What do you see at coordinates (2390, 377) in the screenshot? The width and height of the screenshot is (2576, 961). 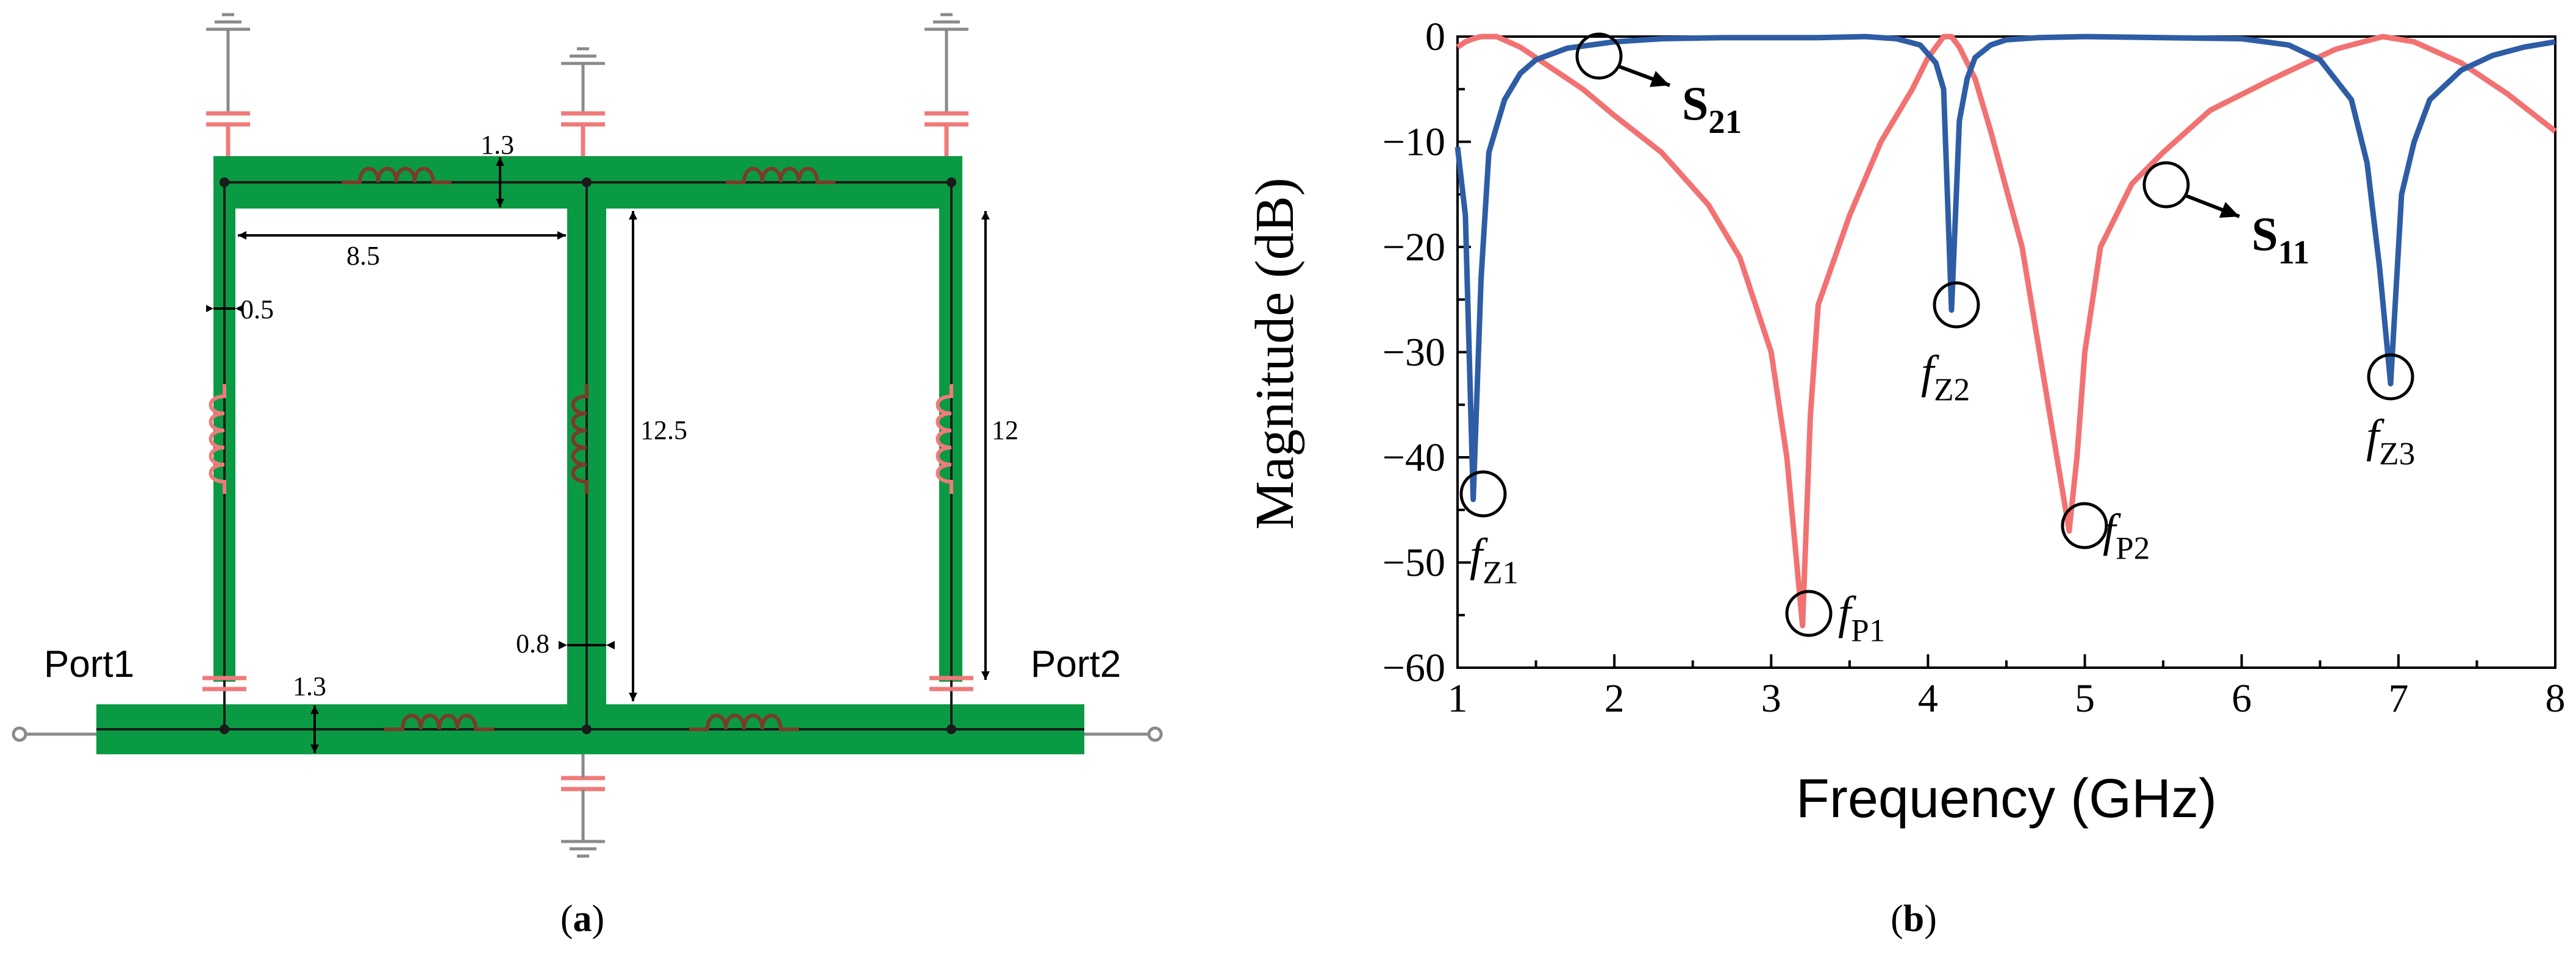 I see `fz3-marker-circle` at bounding box center [2390, 377].